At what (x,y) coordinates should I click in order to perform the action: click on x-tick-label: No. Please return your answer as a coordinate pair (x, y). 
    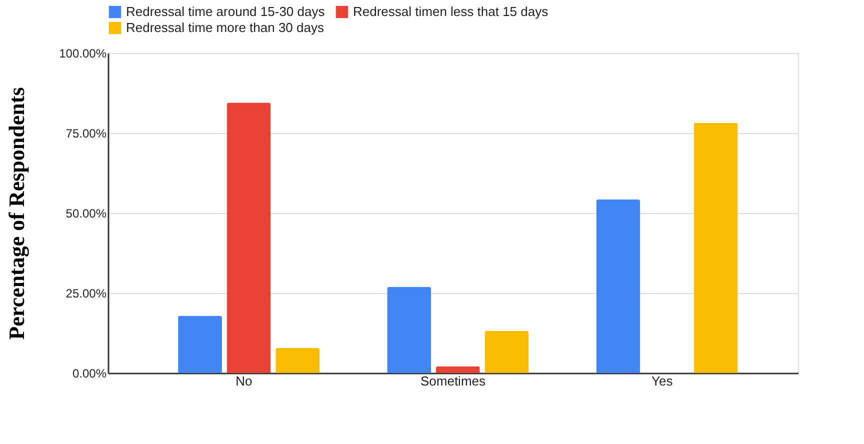
    Looking at the image, I should click on (244, 381).